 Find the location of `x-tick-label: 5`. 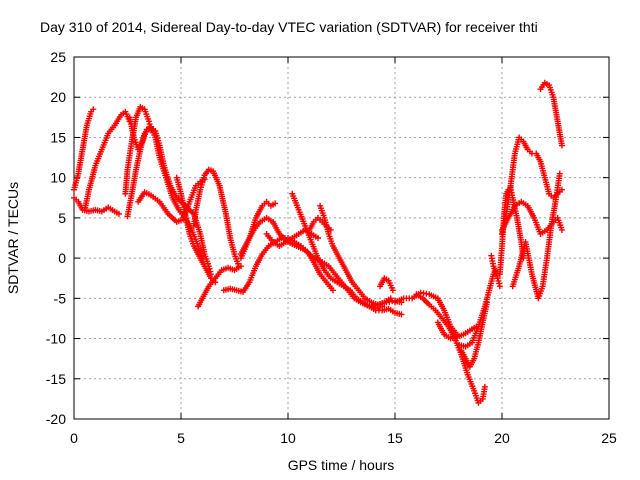

x-tick-label: 5 is located at coordinates (181, 438).